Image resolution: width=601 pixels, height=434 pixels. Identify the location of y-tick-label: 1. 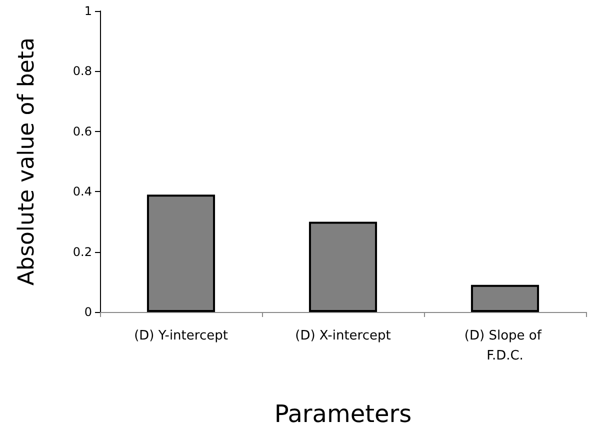
(88, 11).